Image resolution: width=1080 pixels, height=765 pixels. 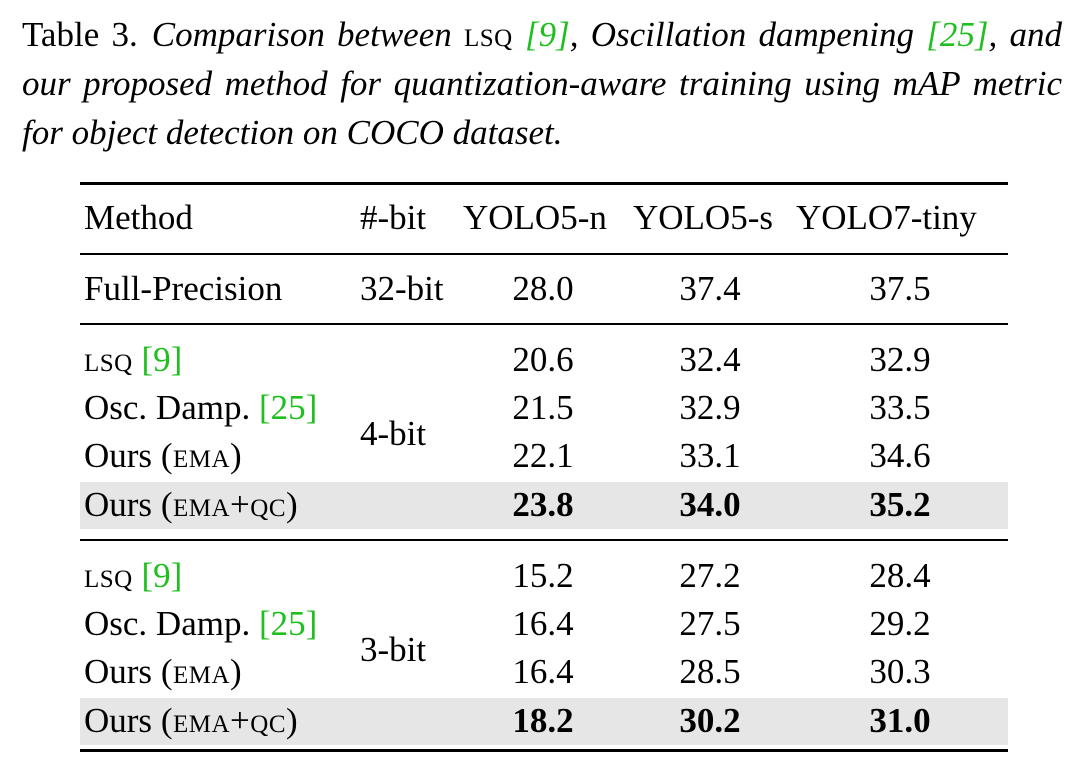 What do you see at coordinates (900, 407) in the screenshot?
I see `row-4bit-osc-yolo7tiny: 33.5` at bounding box center [900, 407].